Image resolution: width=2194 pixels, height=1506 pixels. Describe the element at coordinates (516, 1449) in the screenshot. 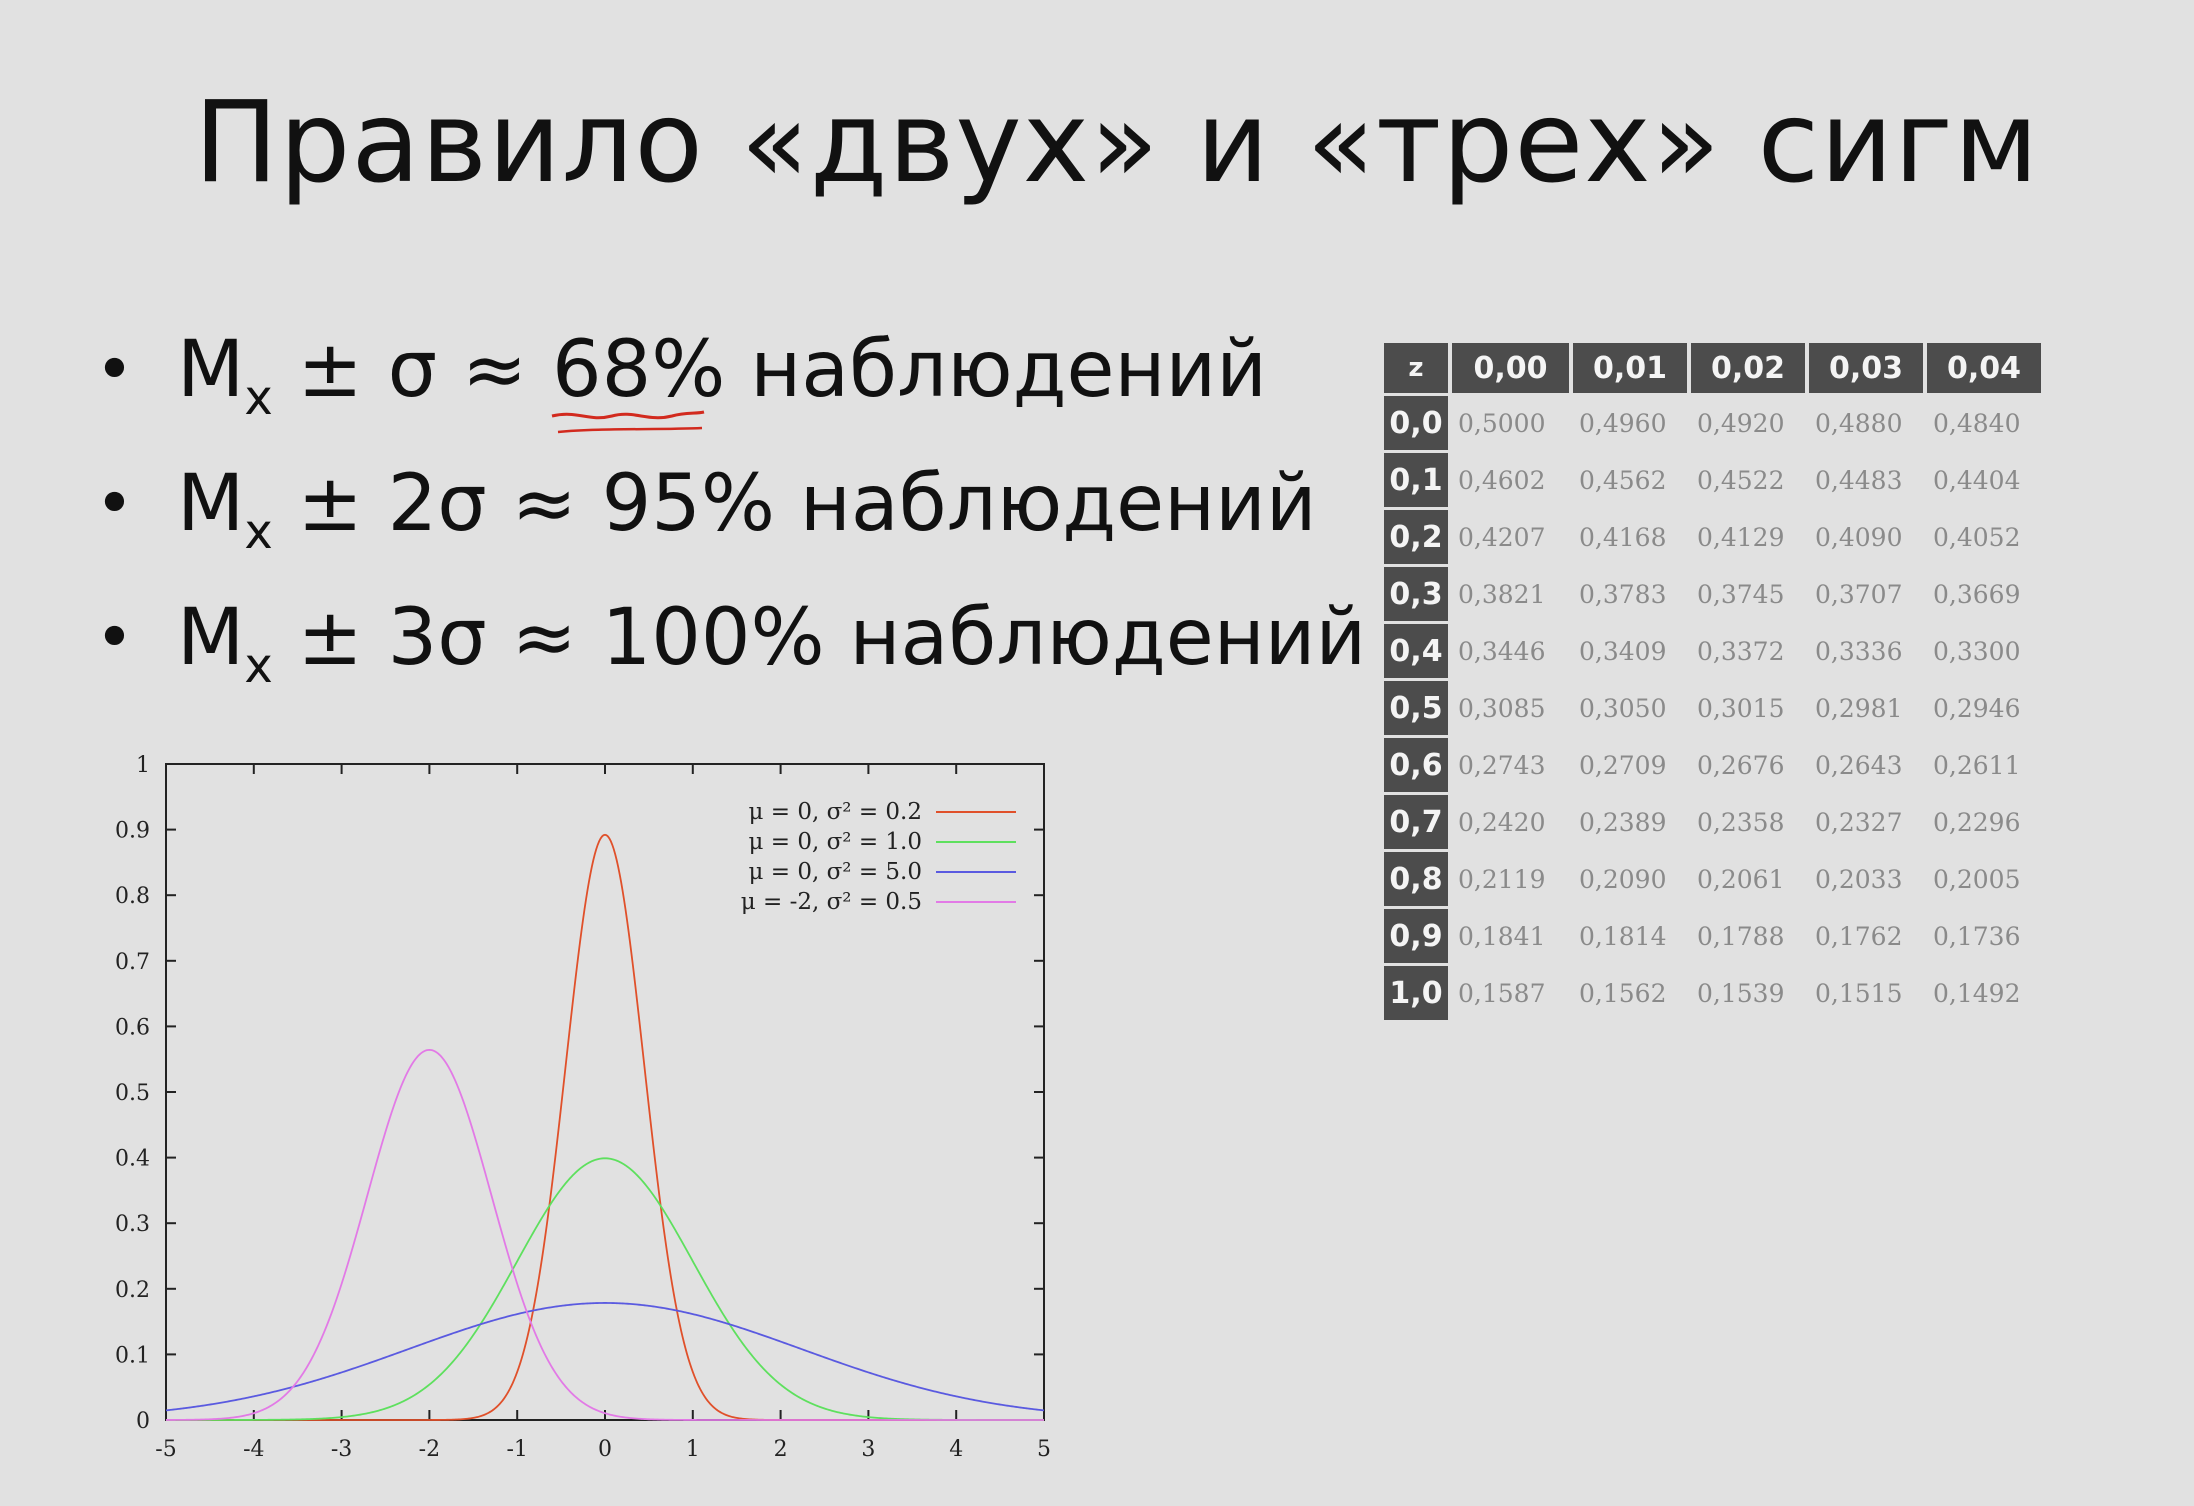

I see `x-tick-label: -1` at that location.